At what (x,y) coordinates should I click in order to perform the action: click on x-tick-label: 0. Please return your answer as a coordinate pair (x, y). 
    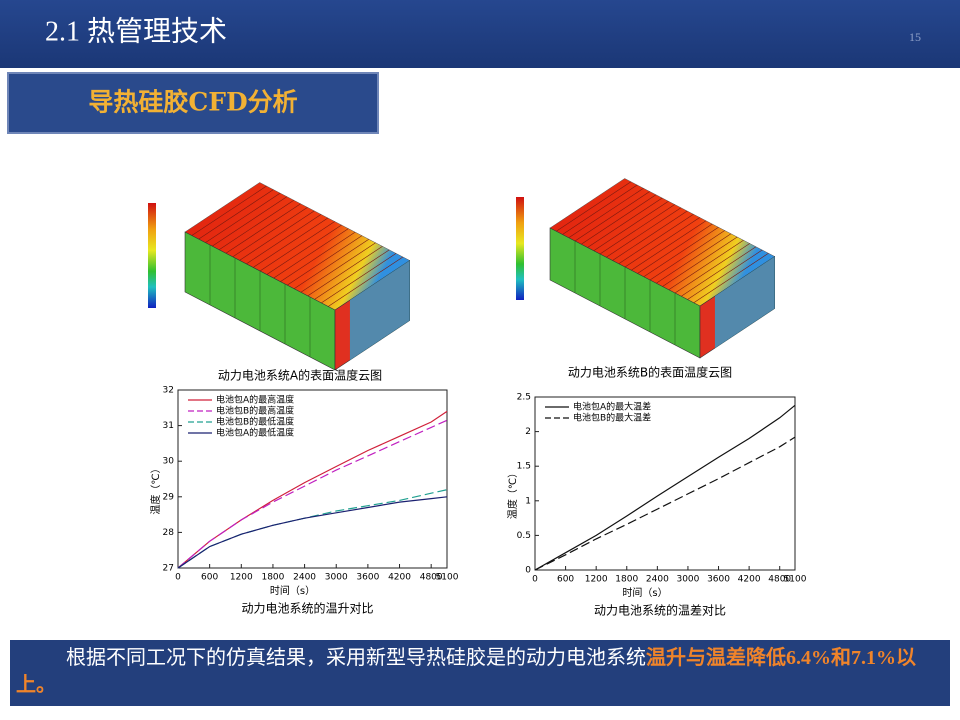
    Looking at the image, I should click on (178, 578).